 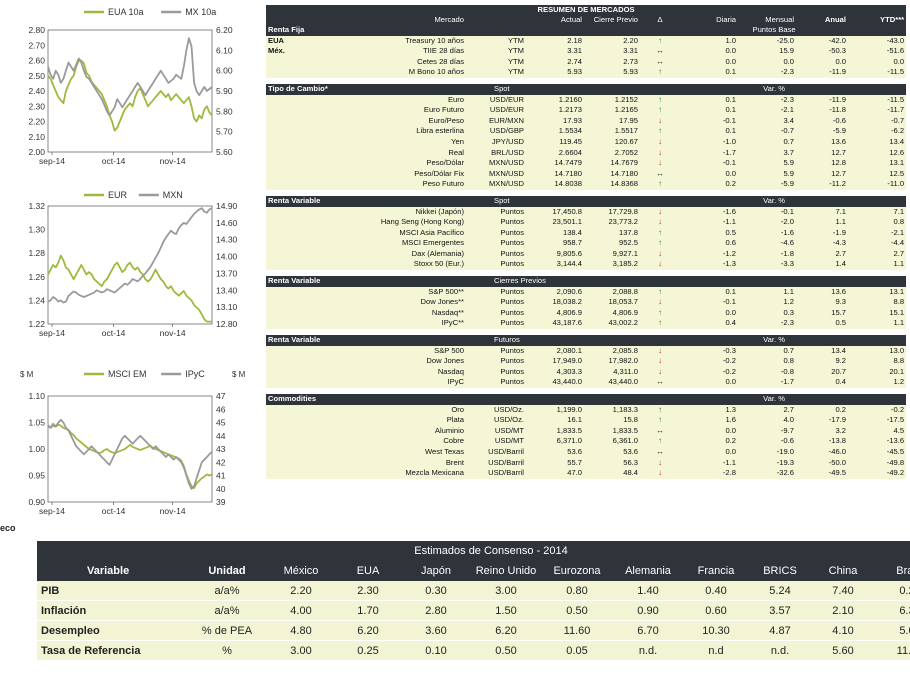 I want to click on cell-prev: 6,361.0, so click(x=625, y=441).